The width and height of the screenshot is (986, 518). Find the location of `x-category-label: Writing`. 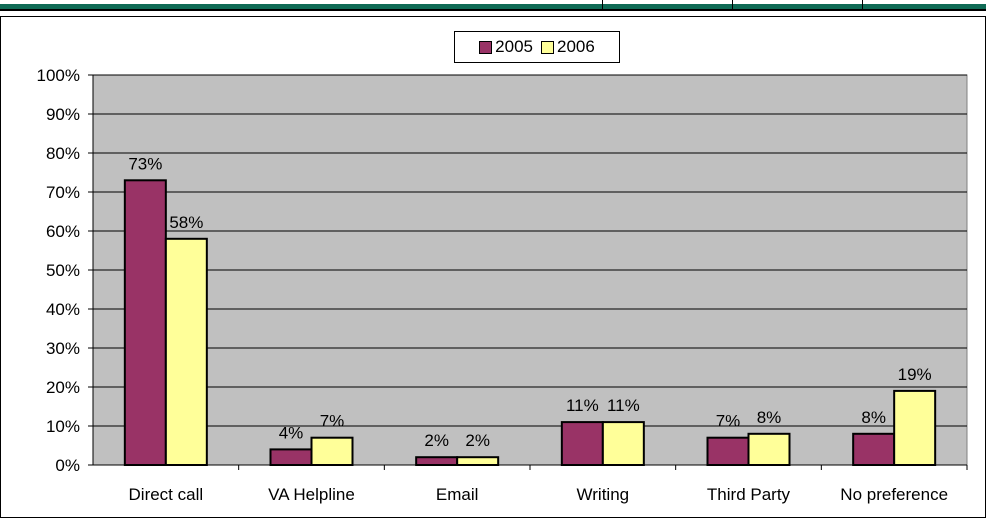

x-category-label: Writing is located at coordinates (603, 494).